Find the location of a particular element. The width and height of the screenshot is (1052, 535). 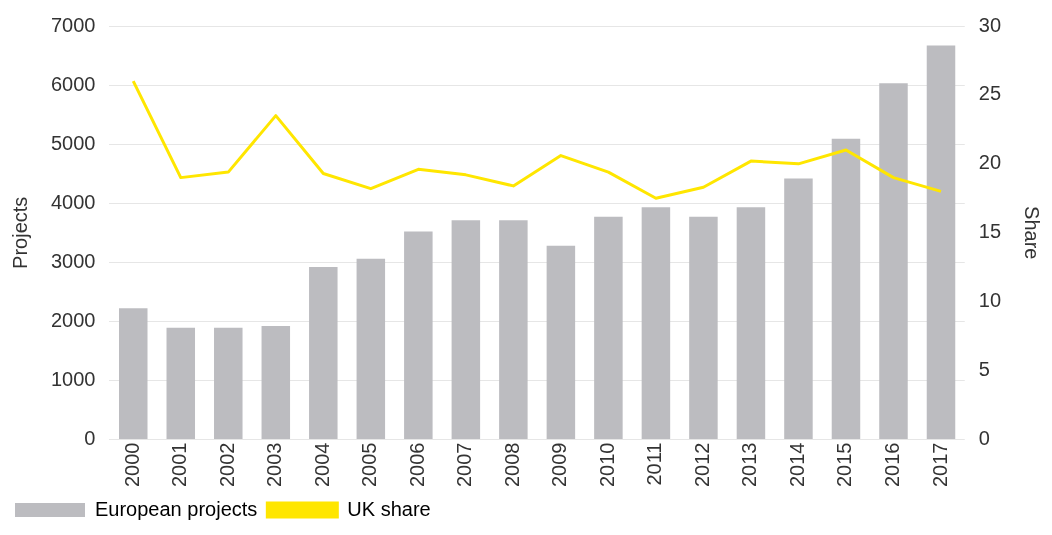

y2-tick-label: 20 is located at coordinates (989, 162).